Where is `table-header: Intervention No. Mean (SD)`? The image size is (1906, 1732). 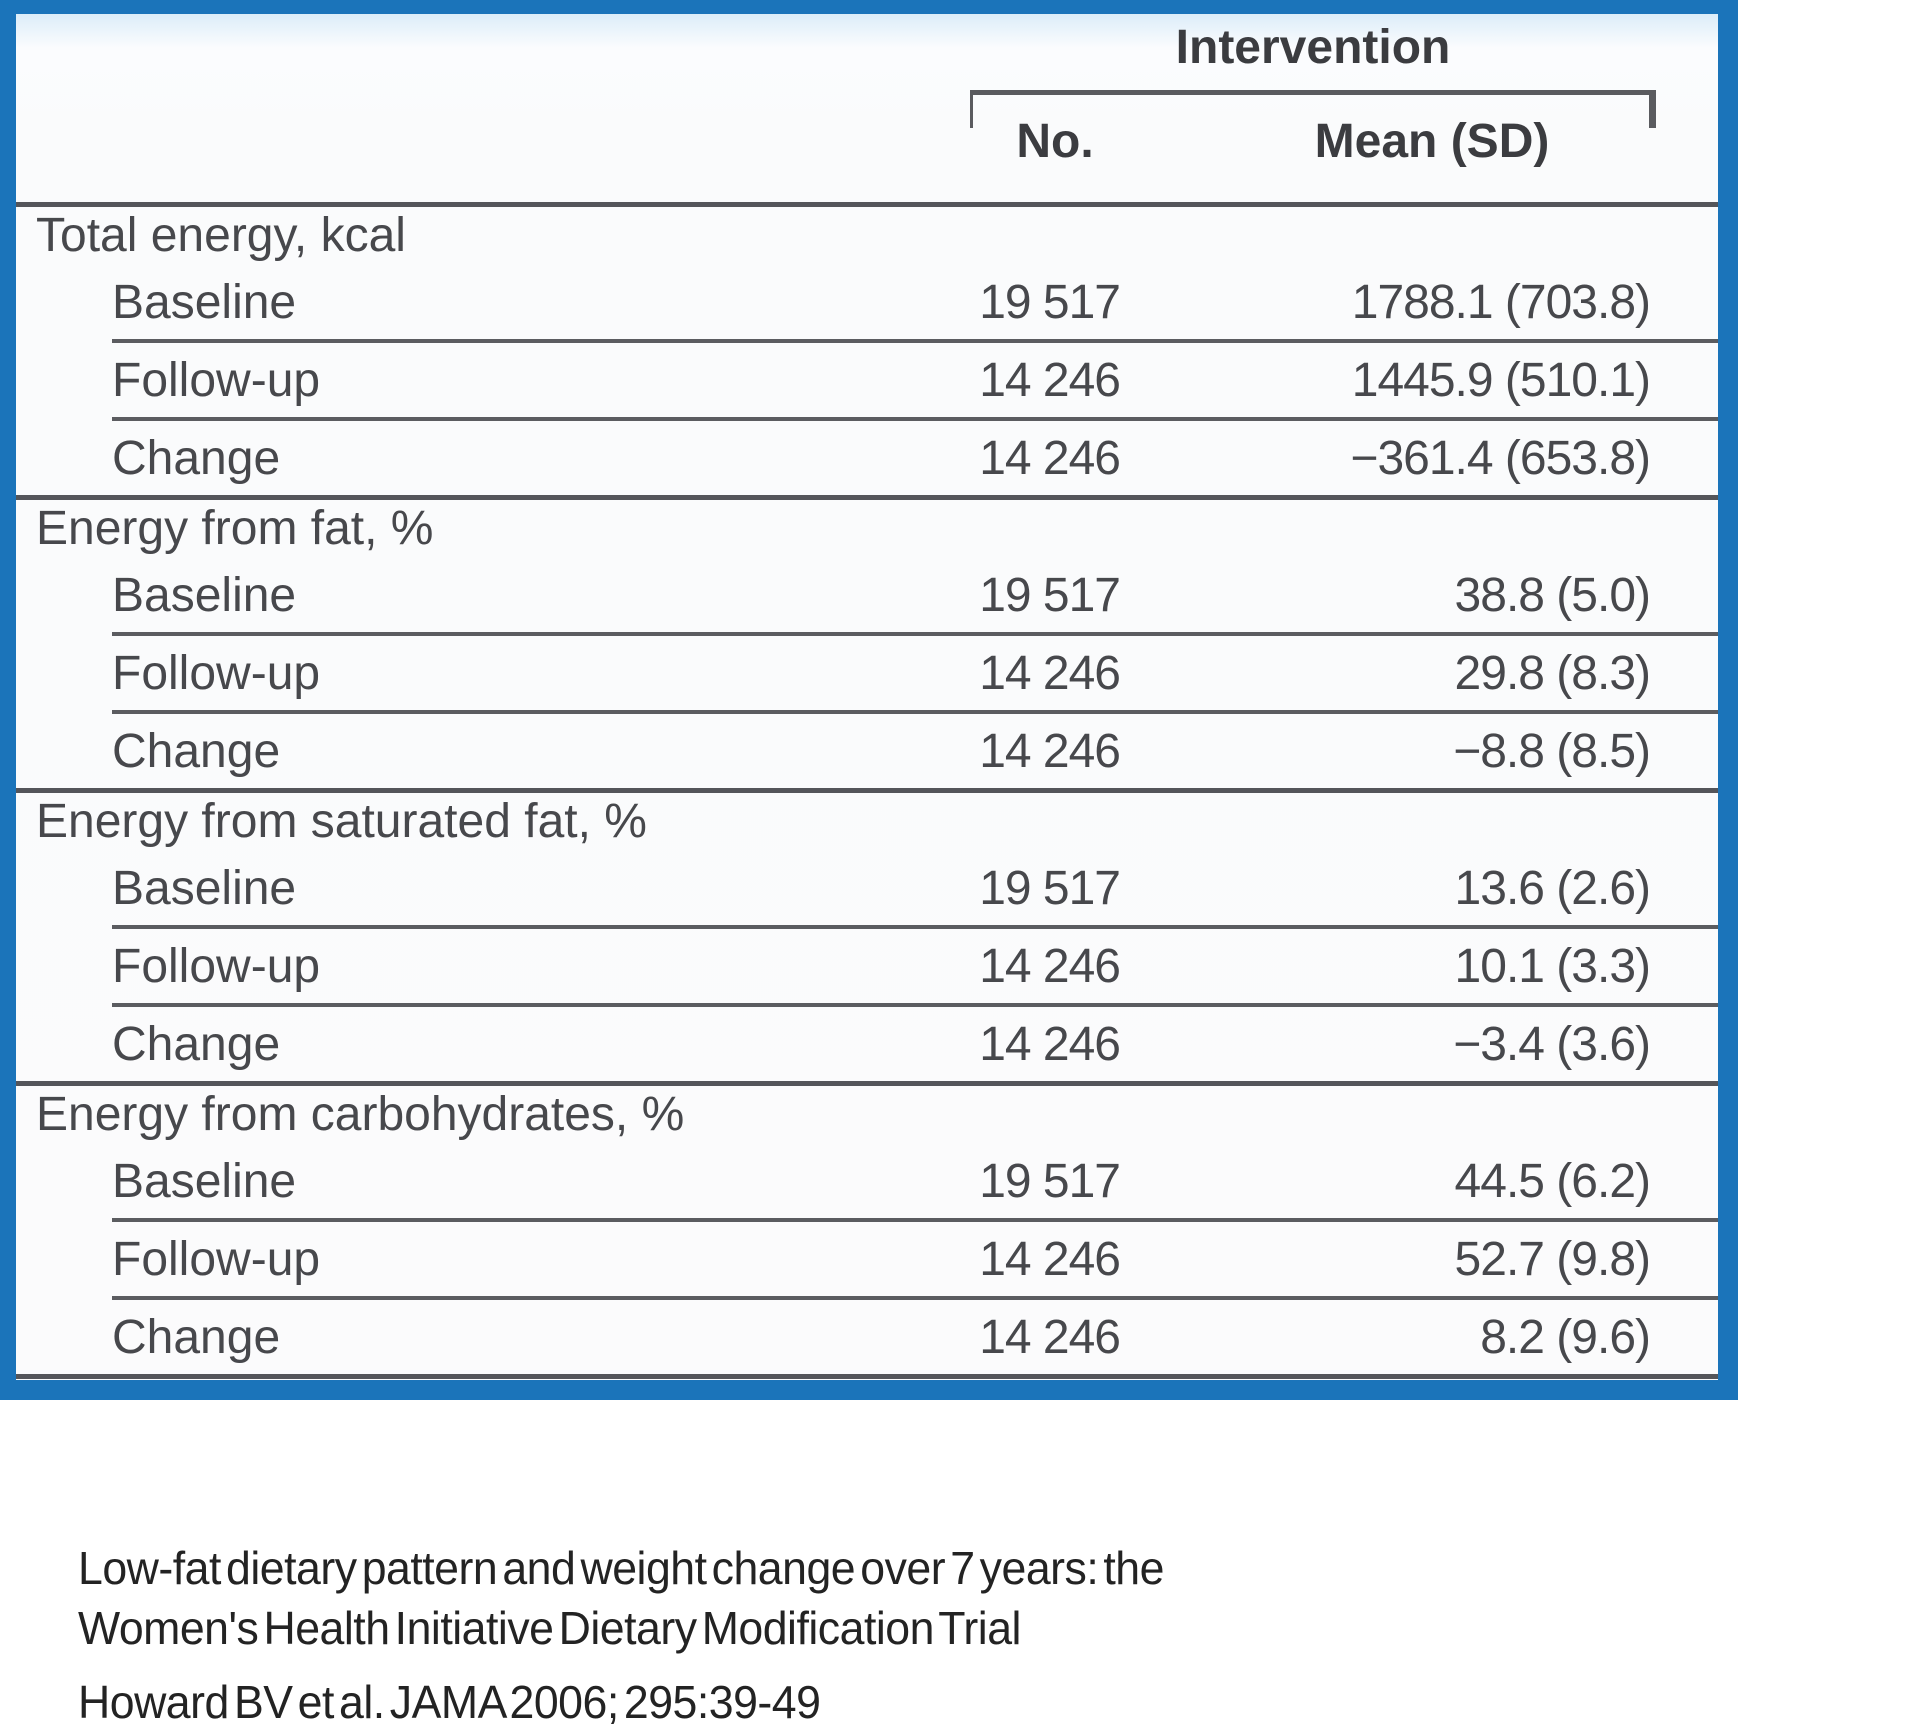
table-header: Intervention No. Mean (SD) is located at coordinates (867, 110).